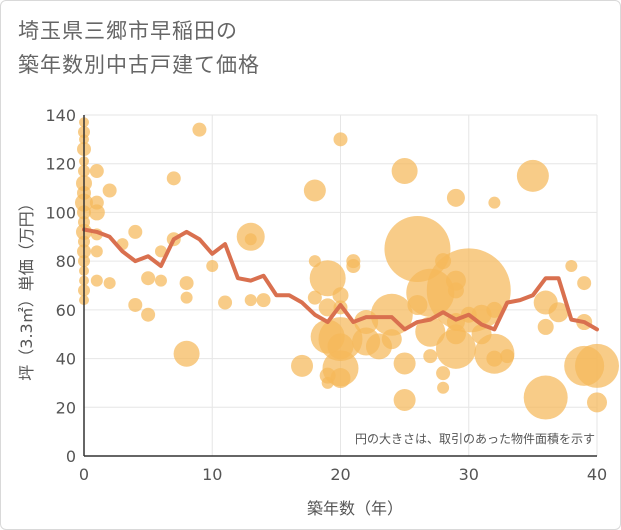  What do you see at coordinates (84, 474) in the screenshot?
I see `x-tick-label: 0` at bounding box center [84, 474].